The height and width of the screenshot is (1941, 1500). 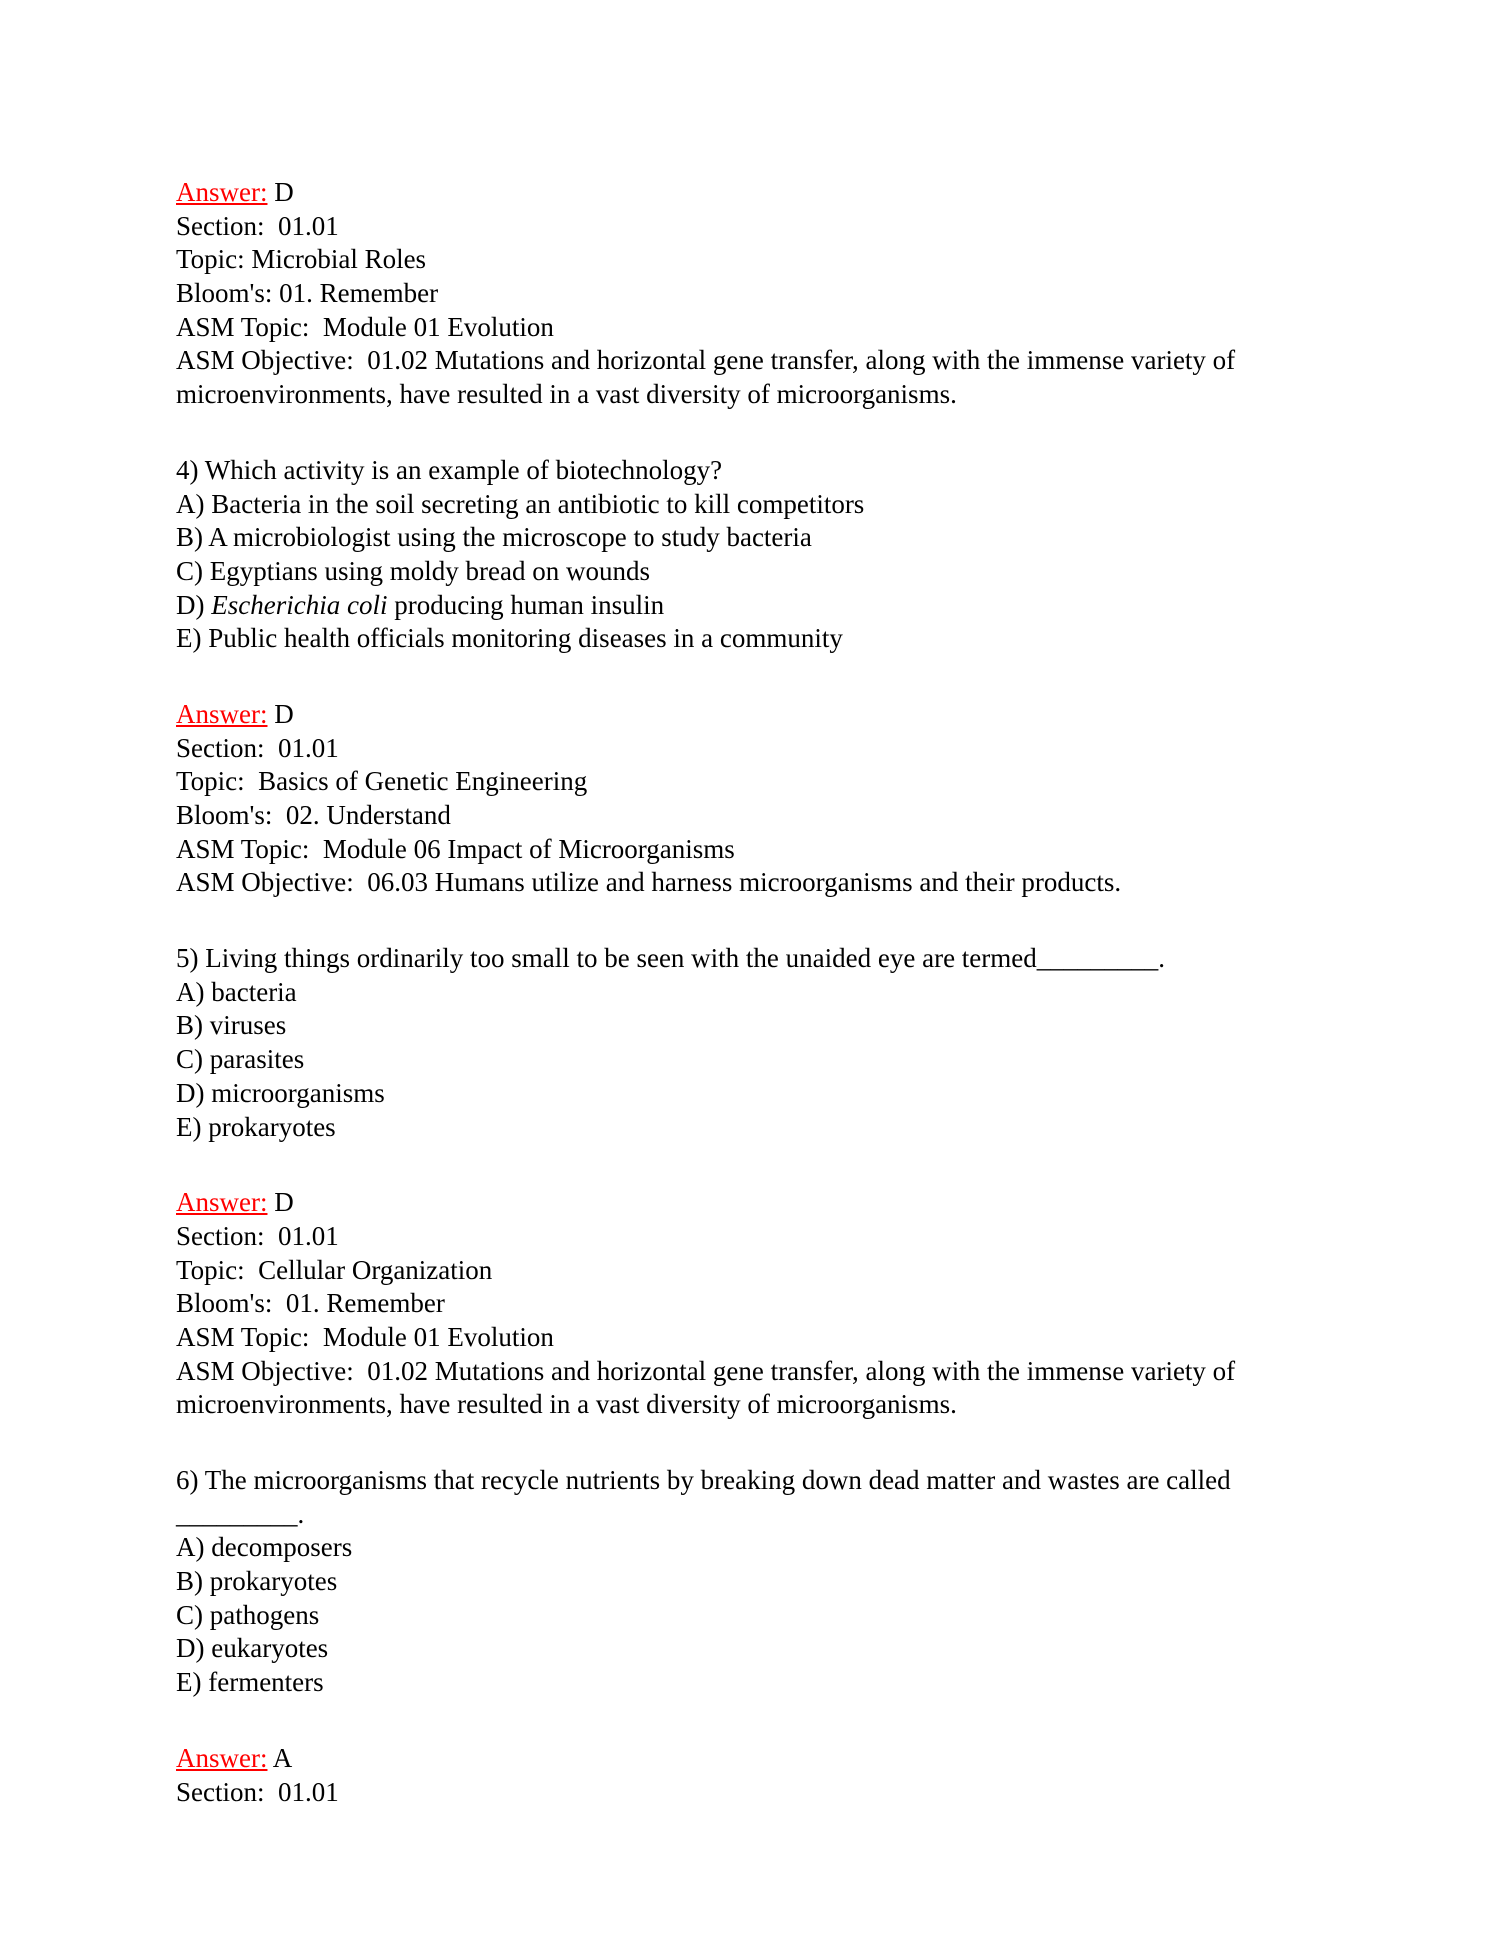 I want to click on option-line: B) prokaryotes, so click(x=257, y=1581).